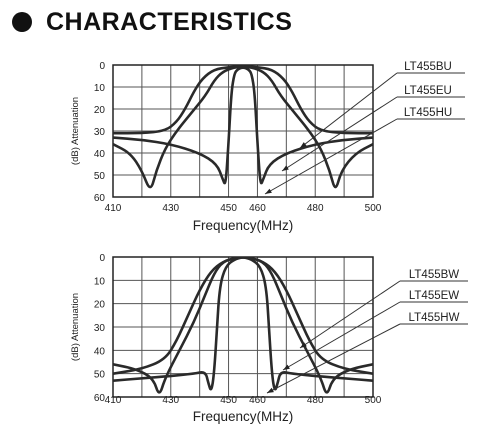 Image resolution: width=489 pixels, height=446 pixels. I want to click on section-heading: CHARACTERISTICS, so click(152, 22).